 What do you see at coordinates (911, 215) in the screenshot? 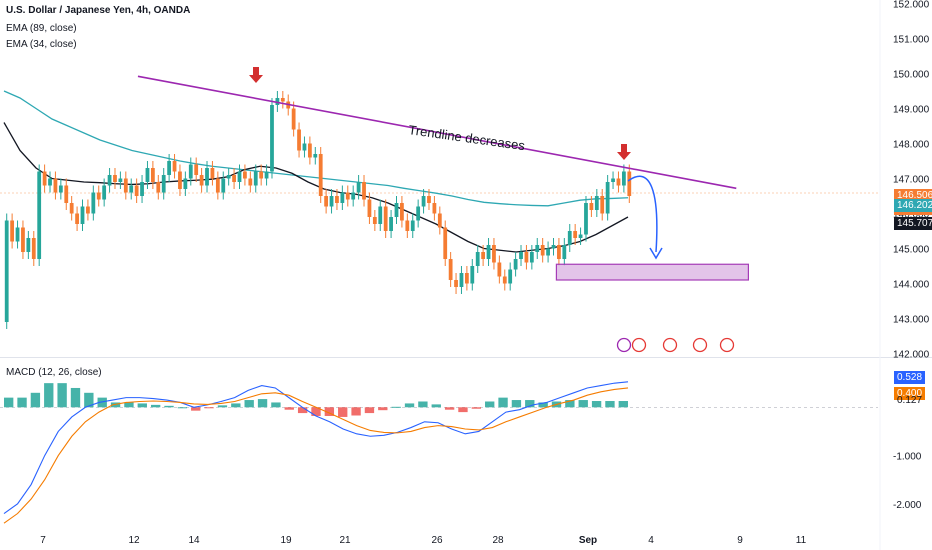
I see `price-tick-label: 146.000` at bounding box center [911, 215].